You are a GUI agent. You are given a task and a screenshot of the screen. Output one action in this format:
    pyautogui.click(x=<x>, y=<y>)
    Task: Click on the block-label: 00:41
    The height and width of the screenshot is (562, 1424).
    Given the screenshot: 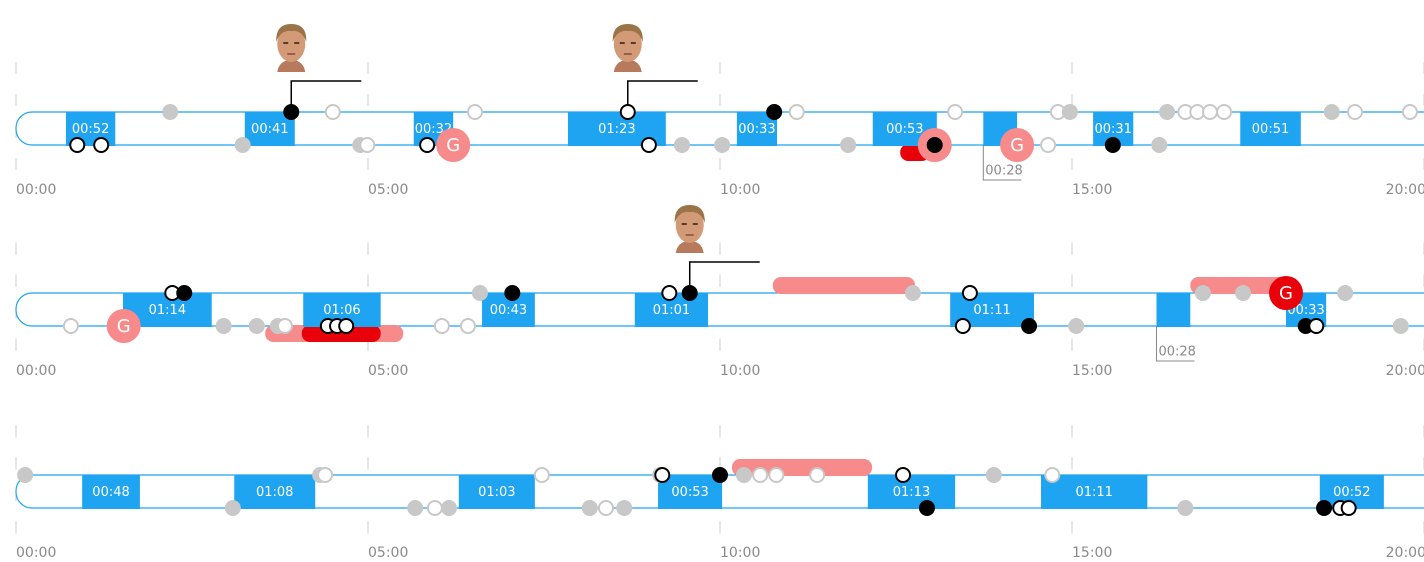 What is the action you would take?
    pyautogui.click(x=269, y=129)
    